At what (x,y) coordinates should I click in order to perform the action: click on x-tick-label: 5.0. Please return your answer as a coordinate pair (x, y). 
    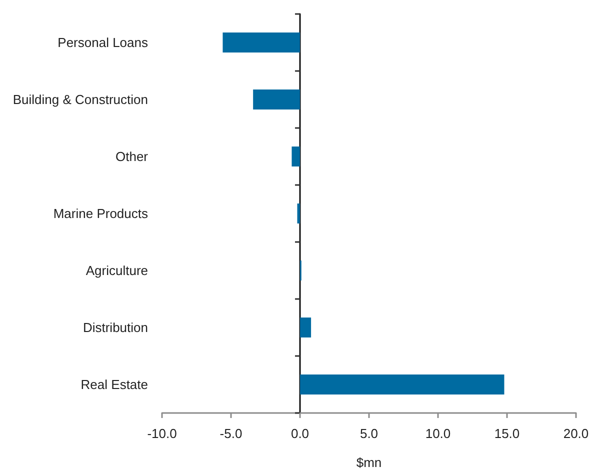
    Looking at the image, I should click on (369, 433).